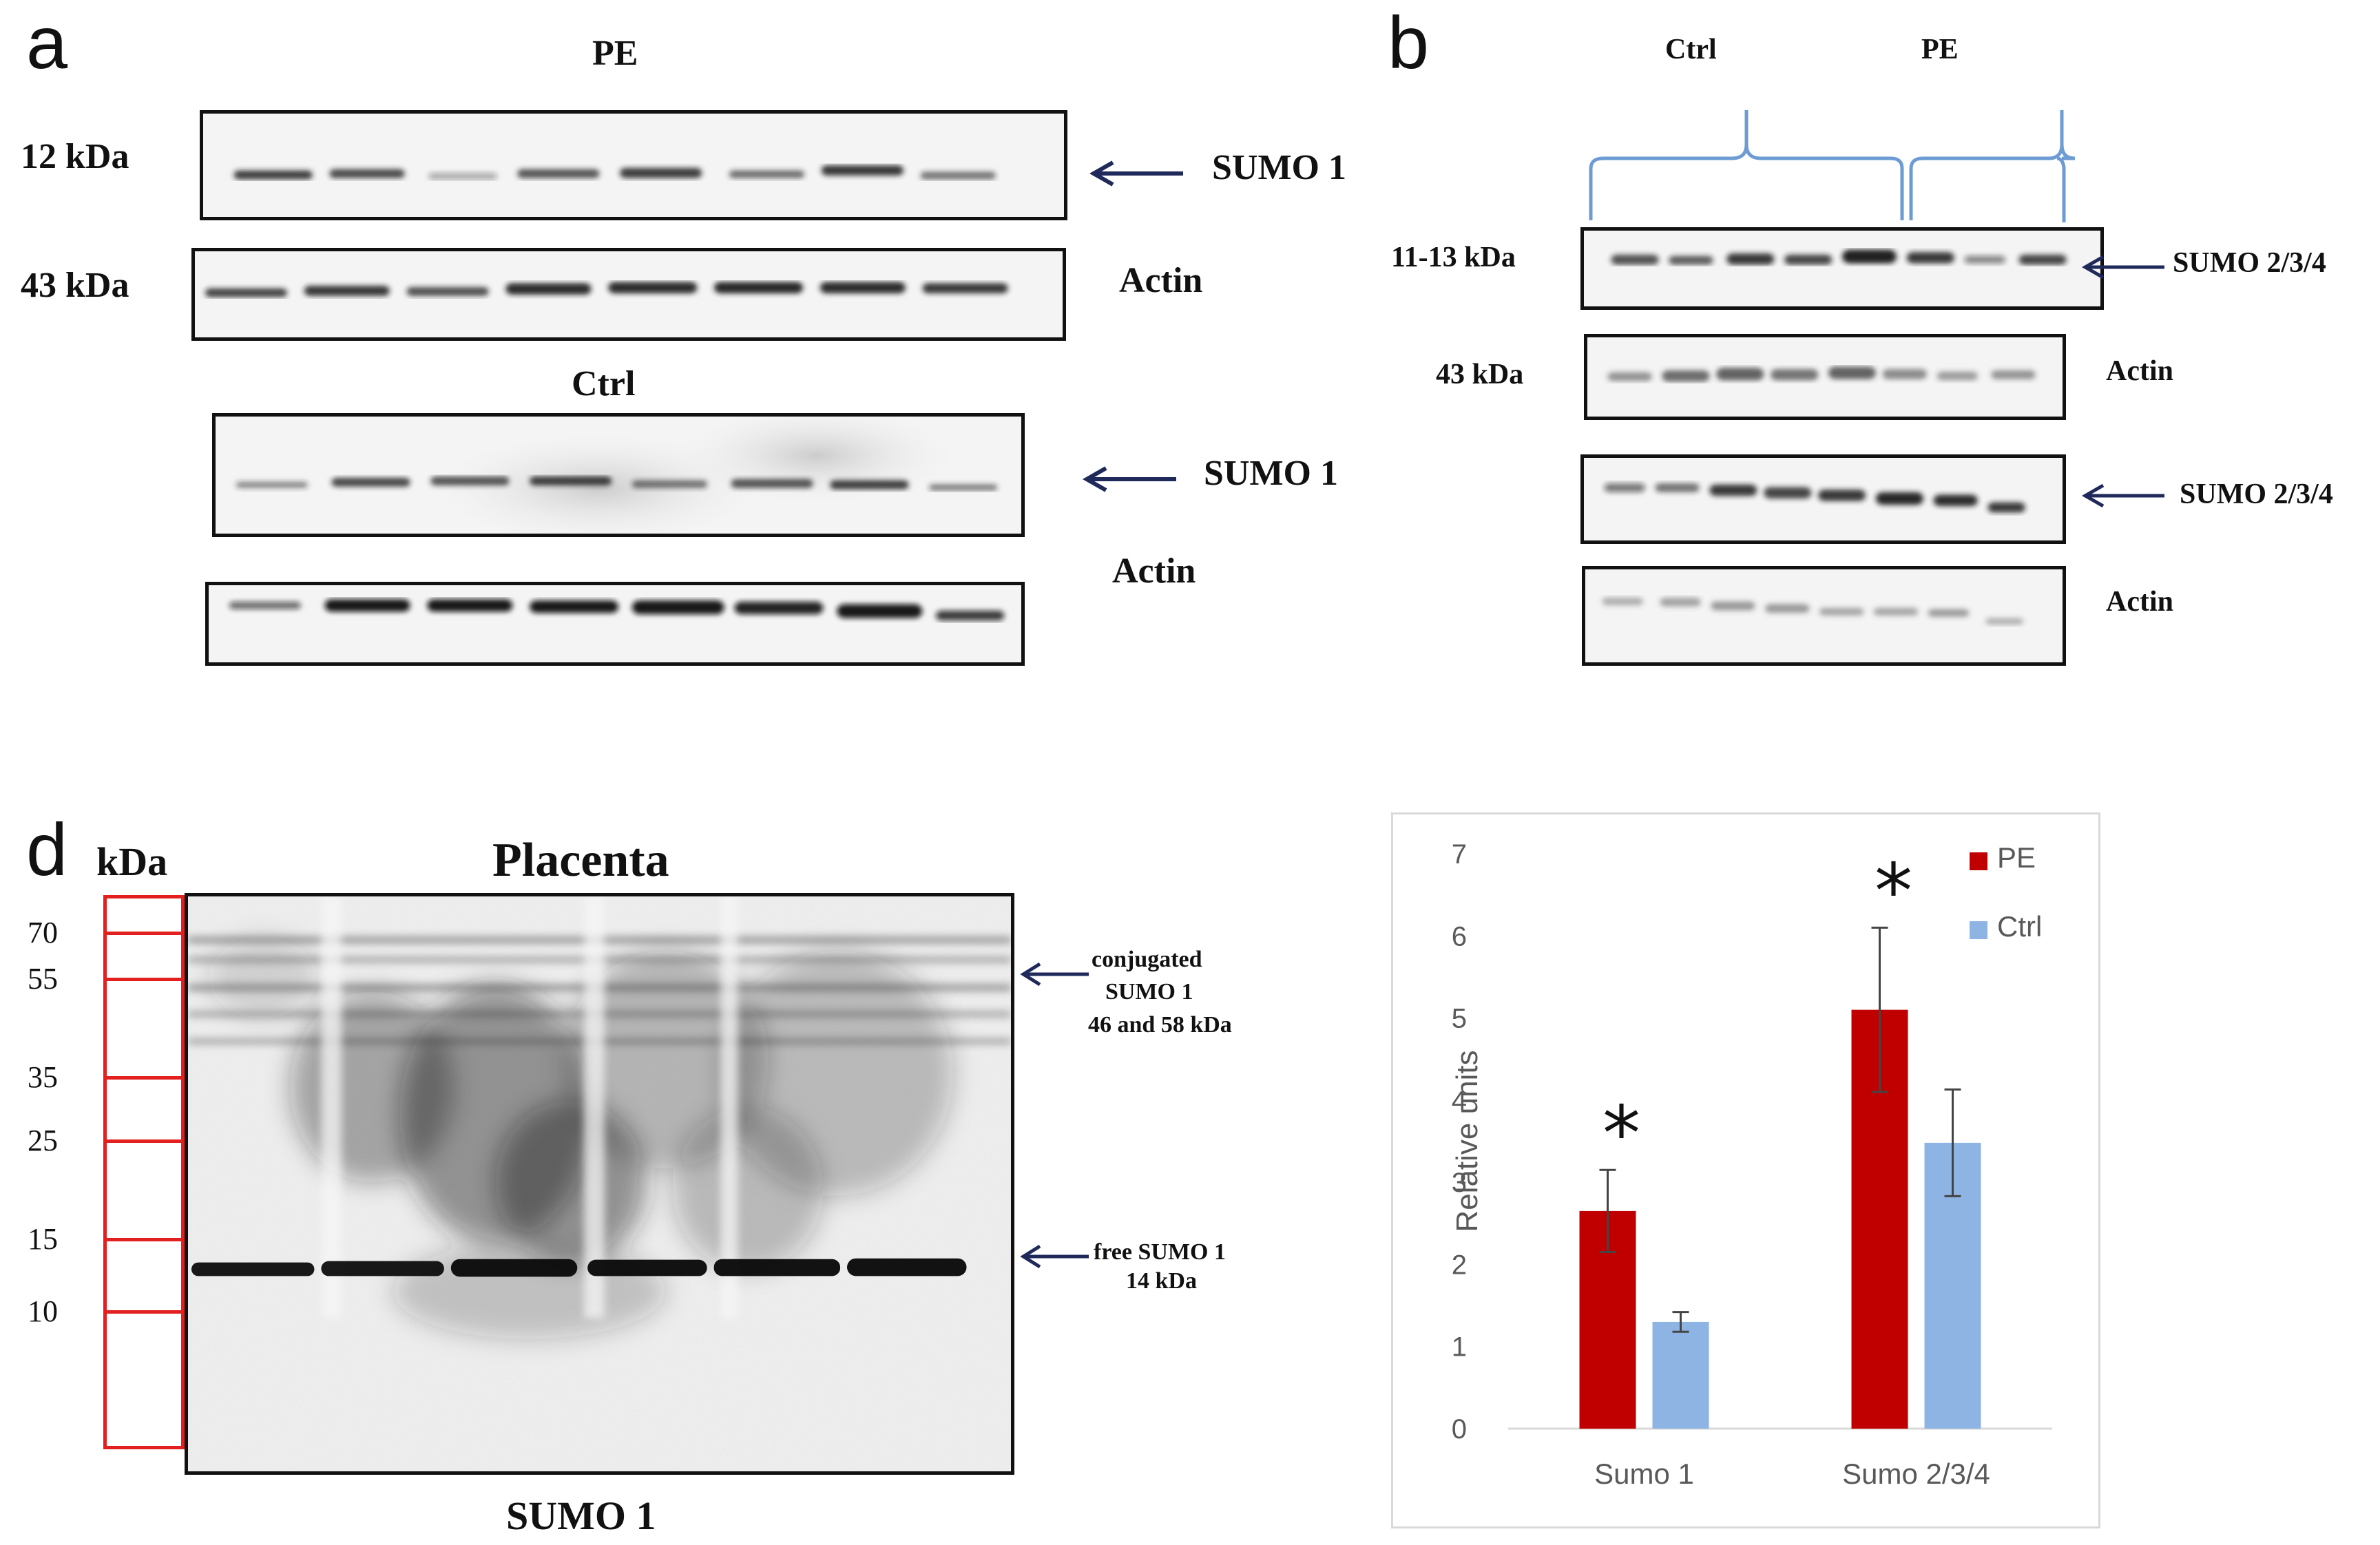 The height and width of the screenshot is (1545, 2380). What do you see at coordinates (1453, 257) in the screenshot?
I see `panel-b-mw-11-13: 11-13 kDa` at bounding box center [1453, 257].